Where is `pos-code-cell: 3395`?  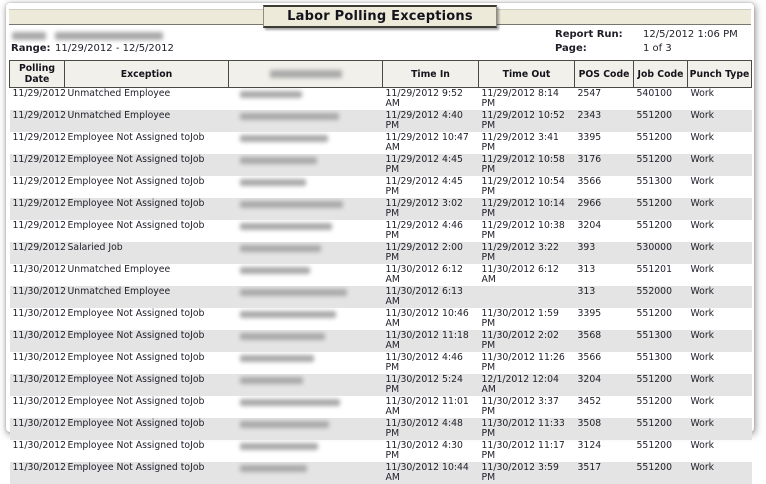
pos-code-cell: 3395 is located at coordinates (604, 319).